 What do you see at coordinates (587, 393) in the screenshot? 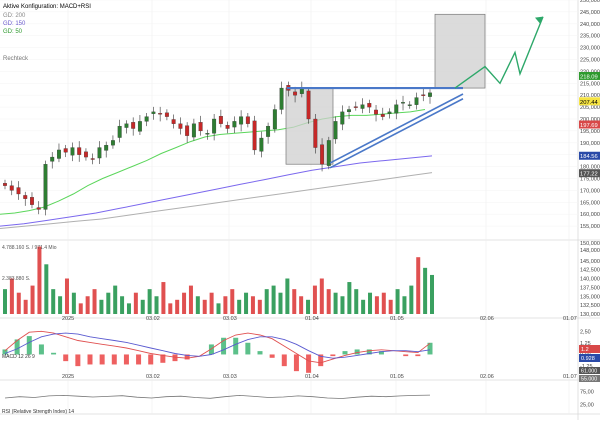
I see `rsi-tick-label: 75,00` at bounding box center [587, 393].